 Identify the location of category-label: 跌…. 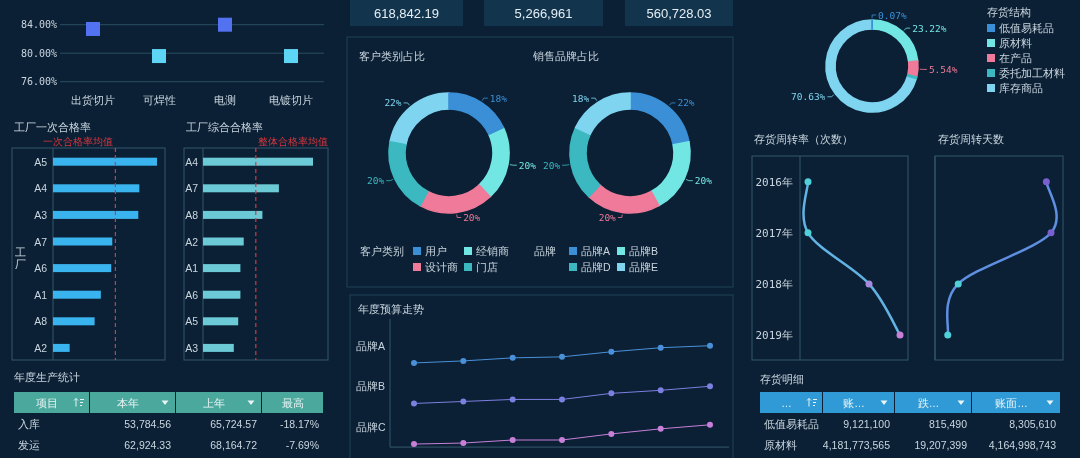
(928, 402).